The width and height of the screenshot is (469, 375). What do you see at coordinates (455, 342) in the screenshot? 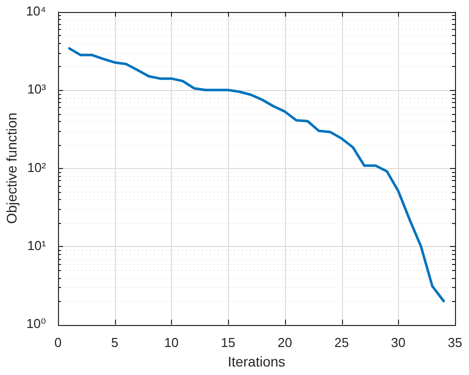
I see `x-tick-label: 35` at bounding box center [455, 342].